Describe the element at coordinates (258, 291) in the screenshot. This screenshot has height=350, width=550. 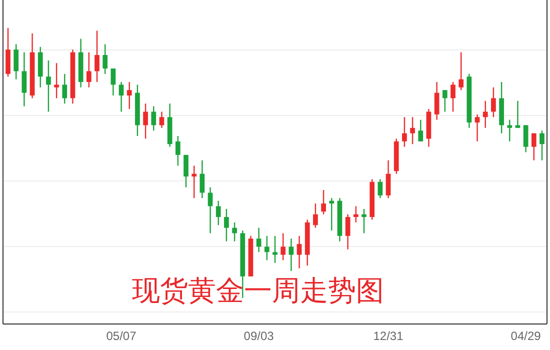
I see `text: 现货黄金一周走势图` at that location.